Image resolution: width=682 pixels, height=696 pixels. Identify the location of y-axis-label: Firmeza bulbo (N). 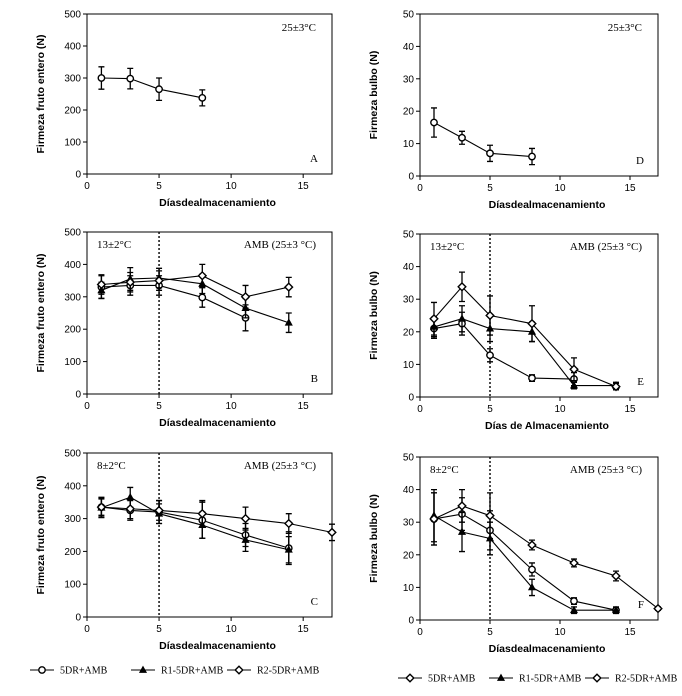
(374, 315).